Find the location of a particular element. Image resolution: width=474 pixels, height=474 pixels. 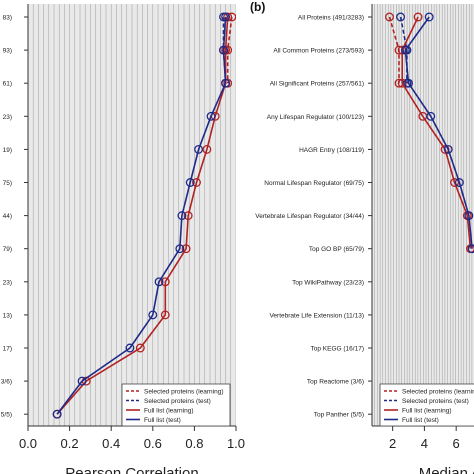

x-tick-label: 1.0 is located at coordinates (236, 443).